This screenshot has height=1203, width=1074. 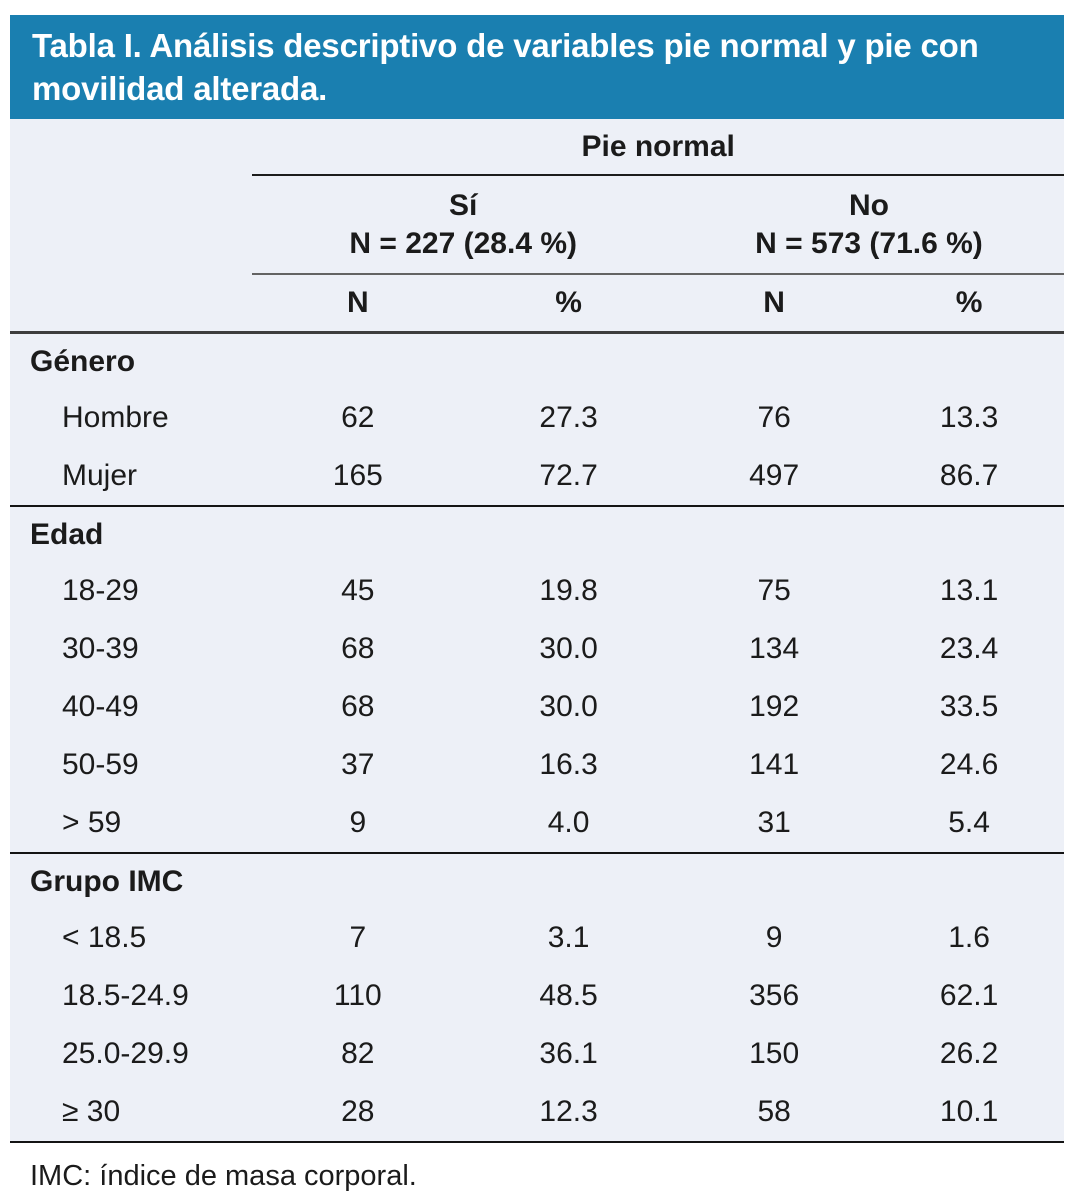 What do you see at coordinates (223, 1176) in the screenshot?
I see `footnote: IMC: índice de masa corporal.` at bounding box center [223, 1176].